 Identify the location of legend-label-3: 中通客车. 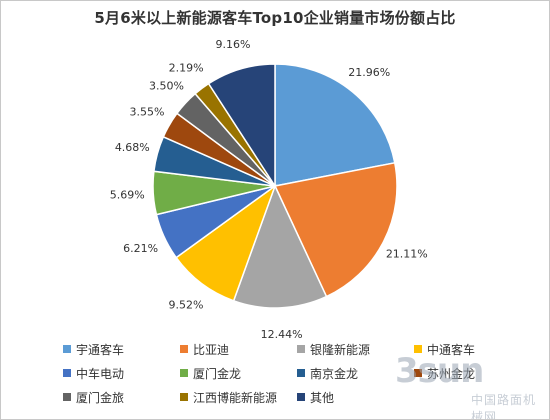
(451, 349).